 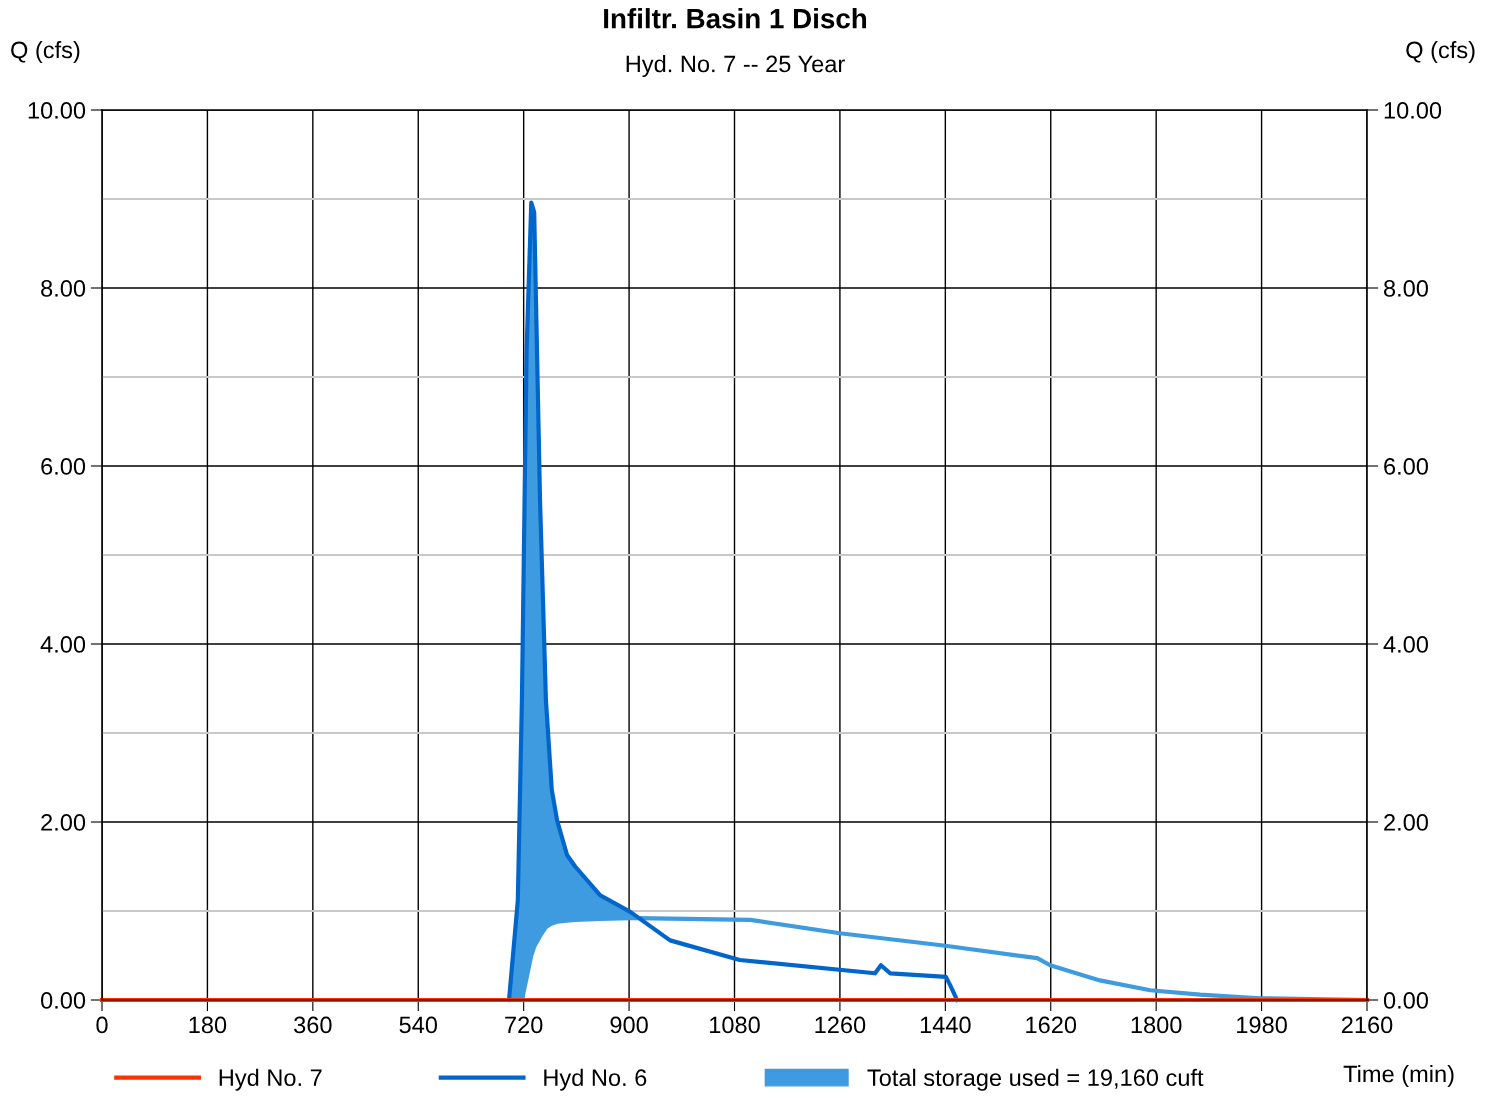 What do you see at coordinates (1405, 1000) in the screenshot?
I see `y2-tick-label: 0.00` at bounding box center [1405, 1000].